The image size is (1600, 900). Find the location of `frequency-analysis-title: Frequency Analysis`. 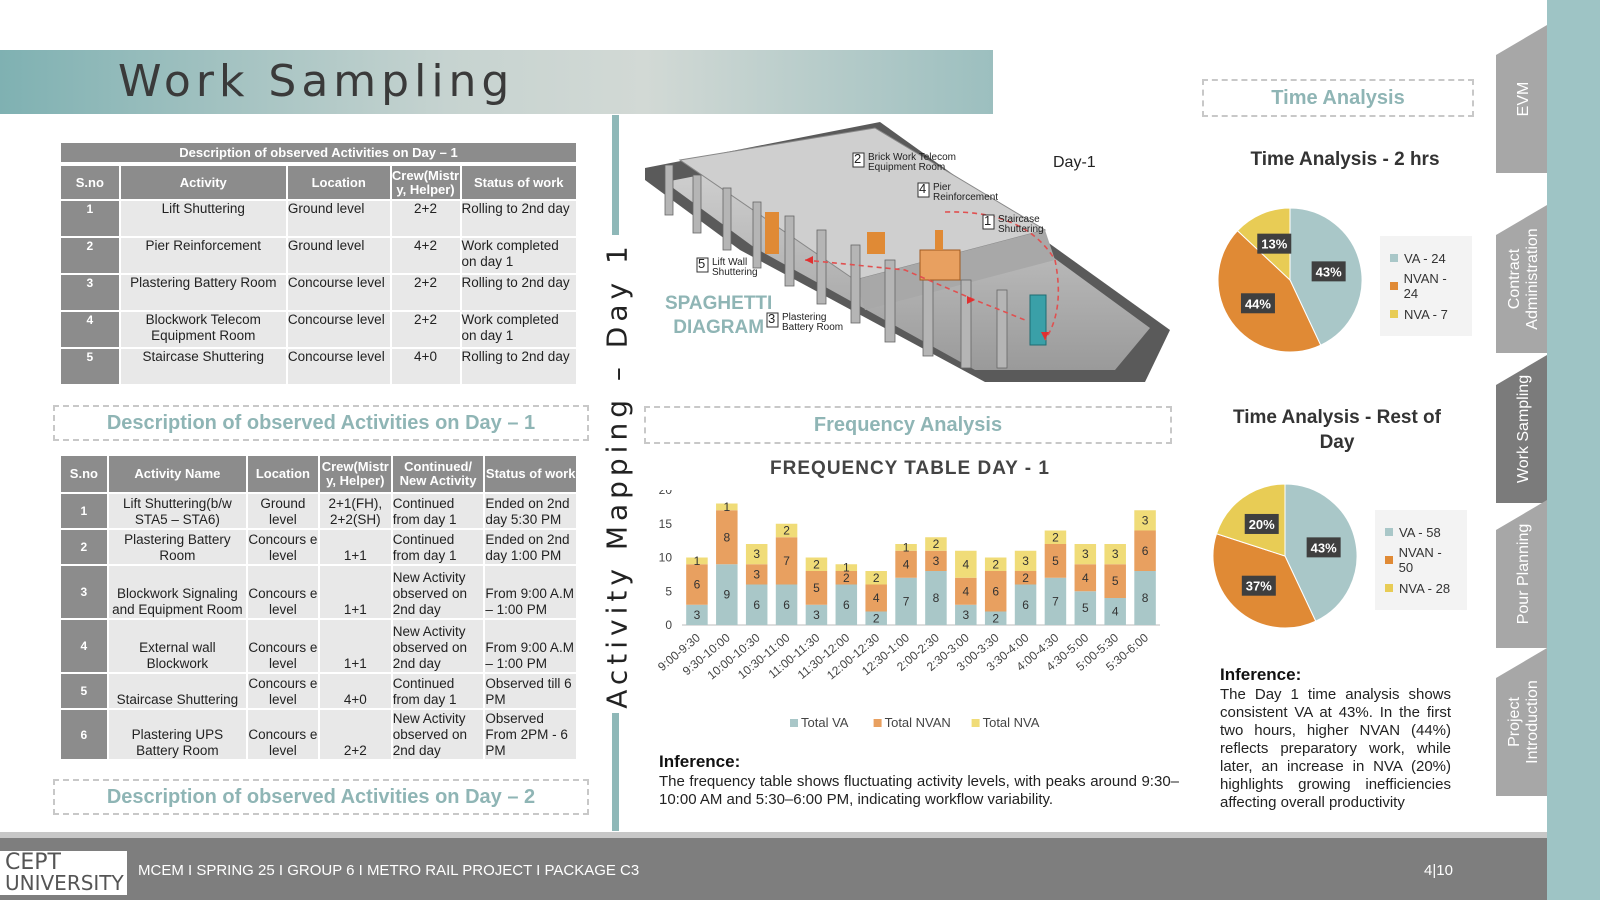

frequency-analysis-title: Frequency Analysis is located at coordinates (908, 425).